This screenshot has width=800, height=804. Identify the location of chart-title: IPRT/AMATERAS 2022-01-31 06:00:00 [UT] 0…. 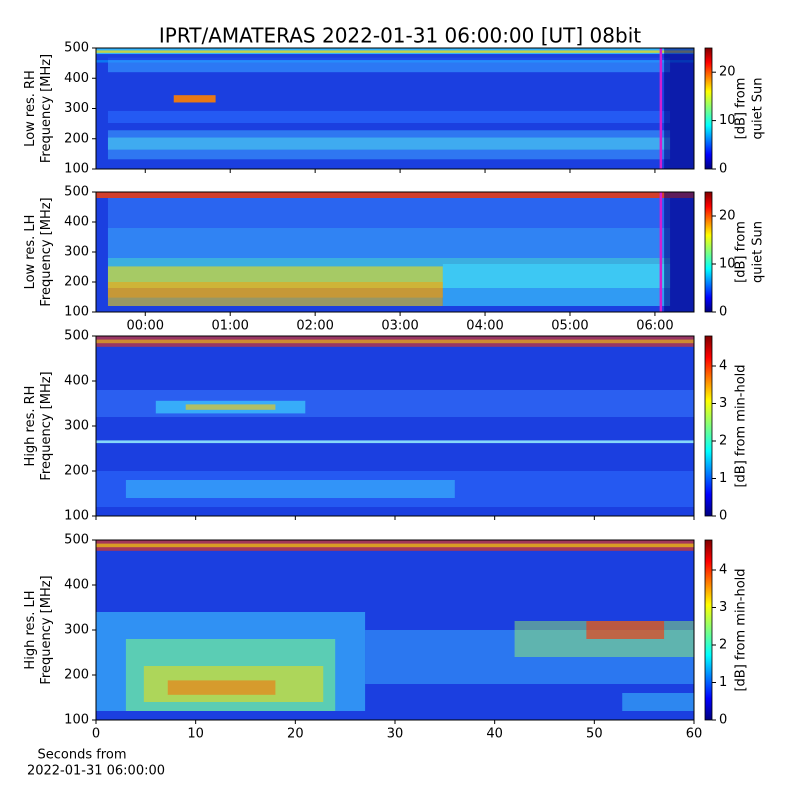
(400, 36).